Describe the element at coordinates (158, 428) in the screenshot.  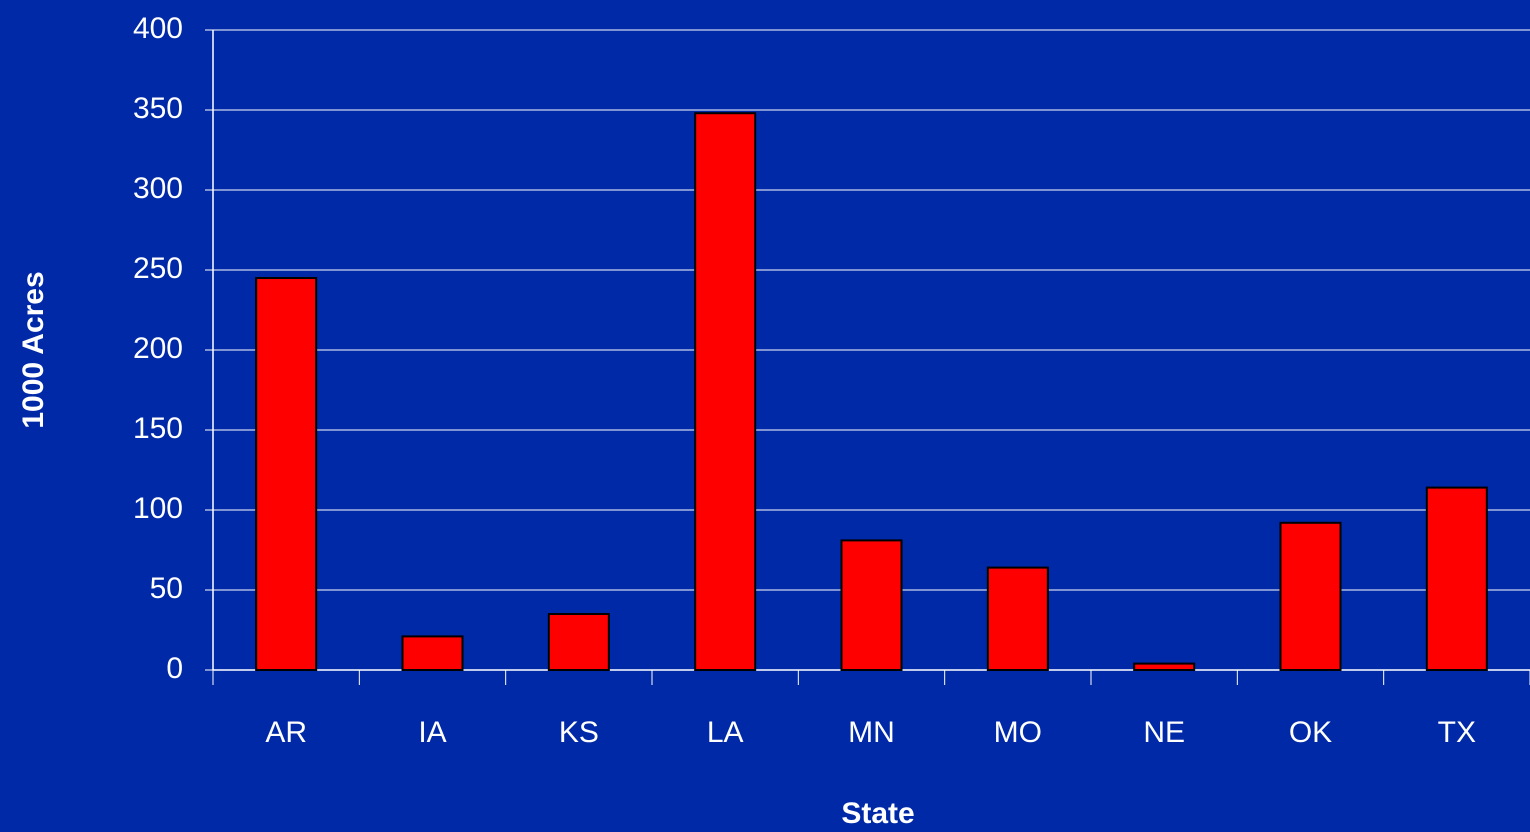
I see `y-tick-label: 150` at that location.